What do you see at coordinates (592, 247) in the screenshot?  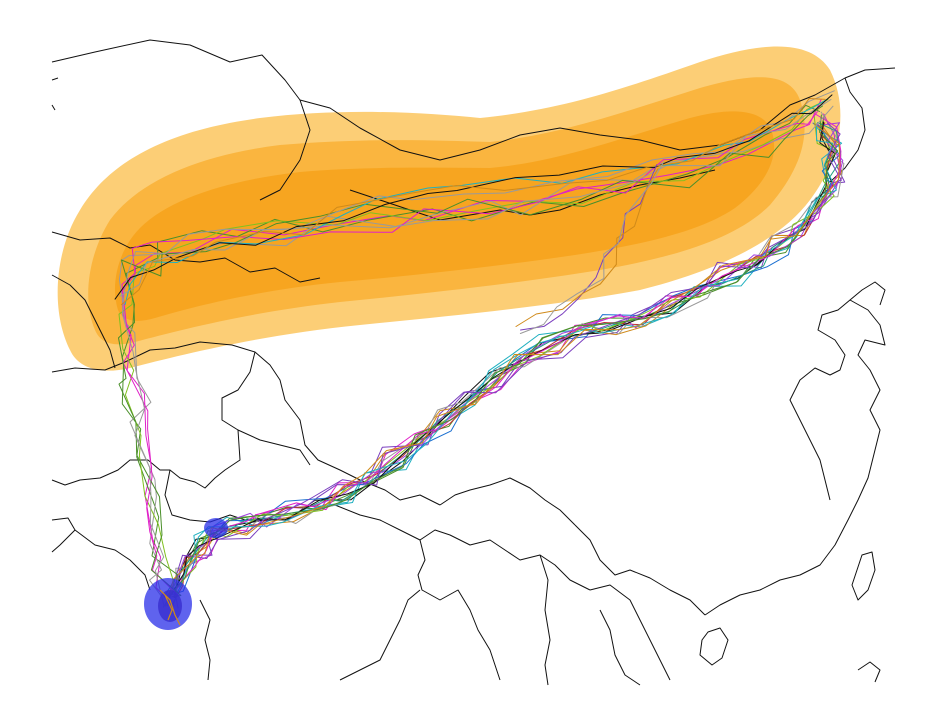 I see `migration-track-inland` at bounding box center [592, 247].